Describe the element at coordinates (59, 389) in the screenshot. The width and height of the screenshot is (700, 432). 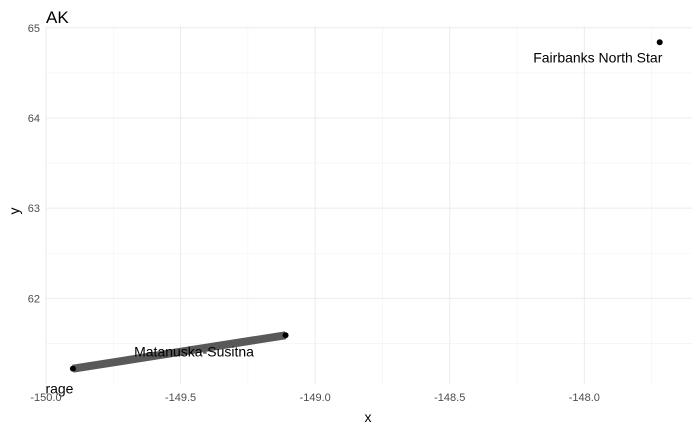
I see `point-label: rage` at that location.